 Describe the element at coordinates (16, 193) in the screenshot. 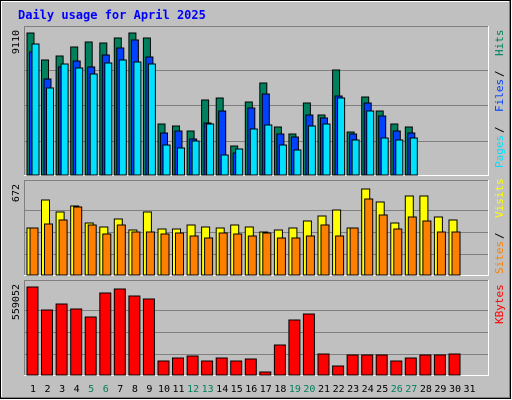

I see `y-max-label: 672` at that location.